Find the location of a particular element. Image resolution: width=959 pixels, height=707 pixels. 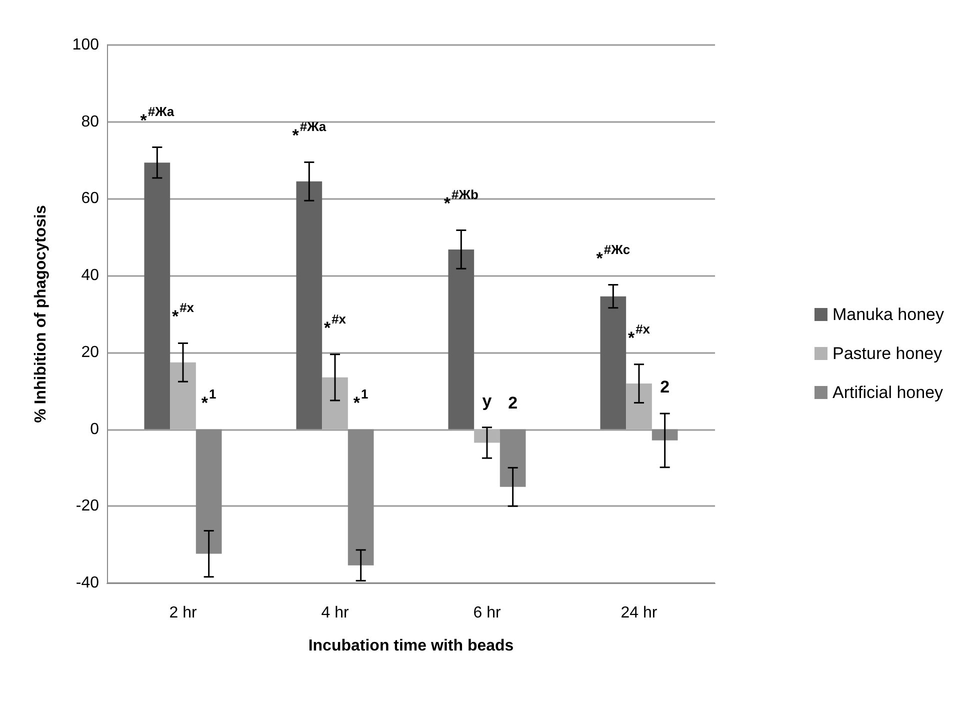

x-tick-label: 6 hr is located at coordinates (487, 613).